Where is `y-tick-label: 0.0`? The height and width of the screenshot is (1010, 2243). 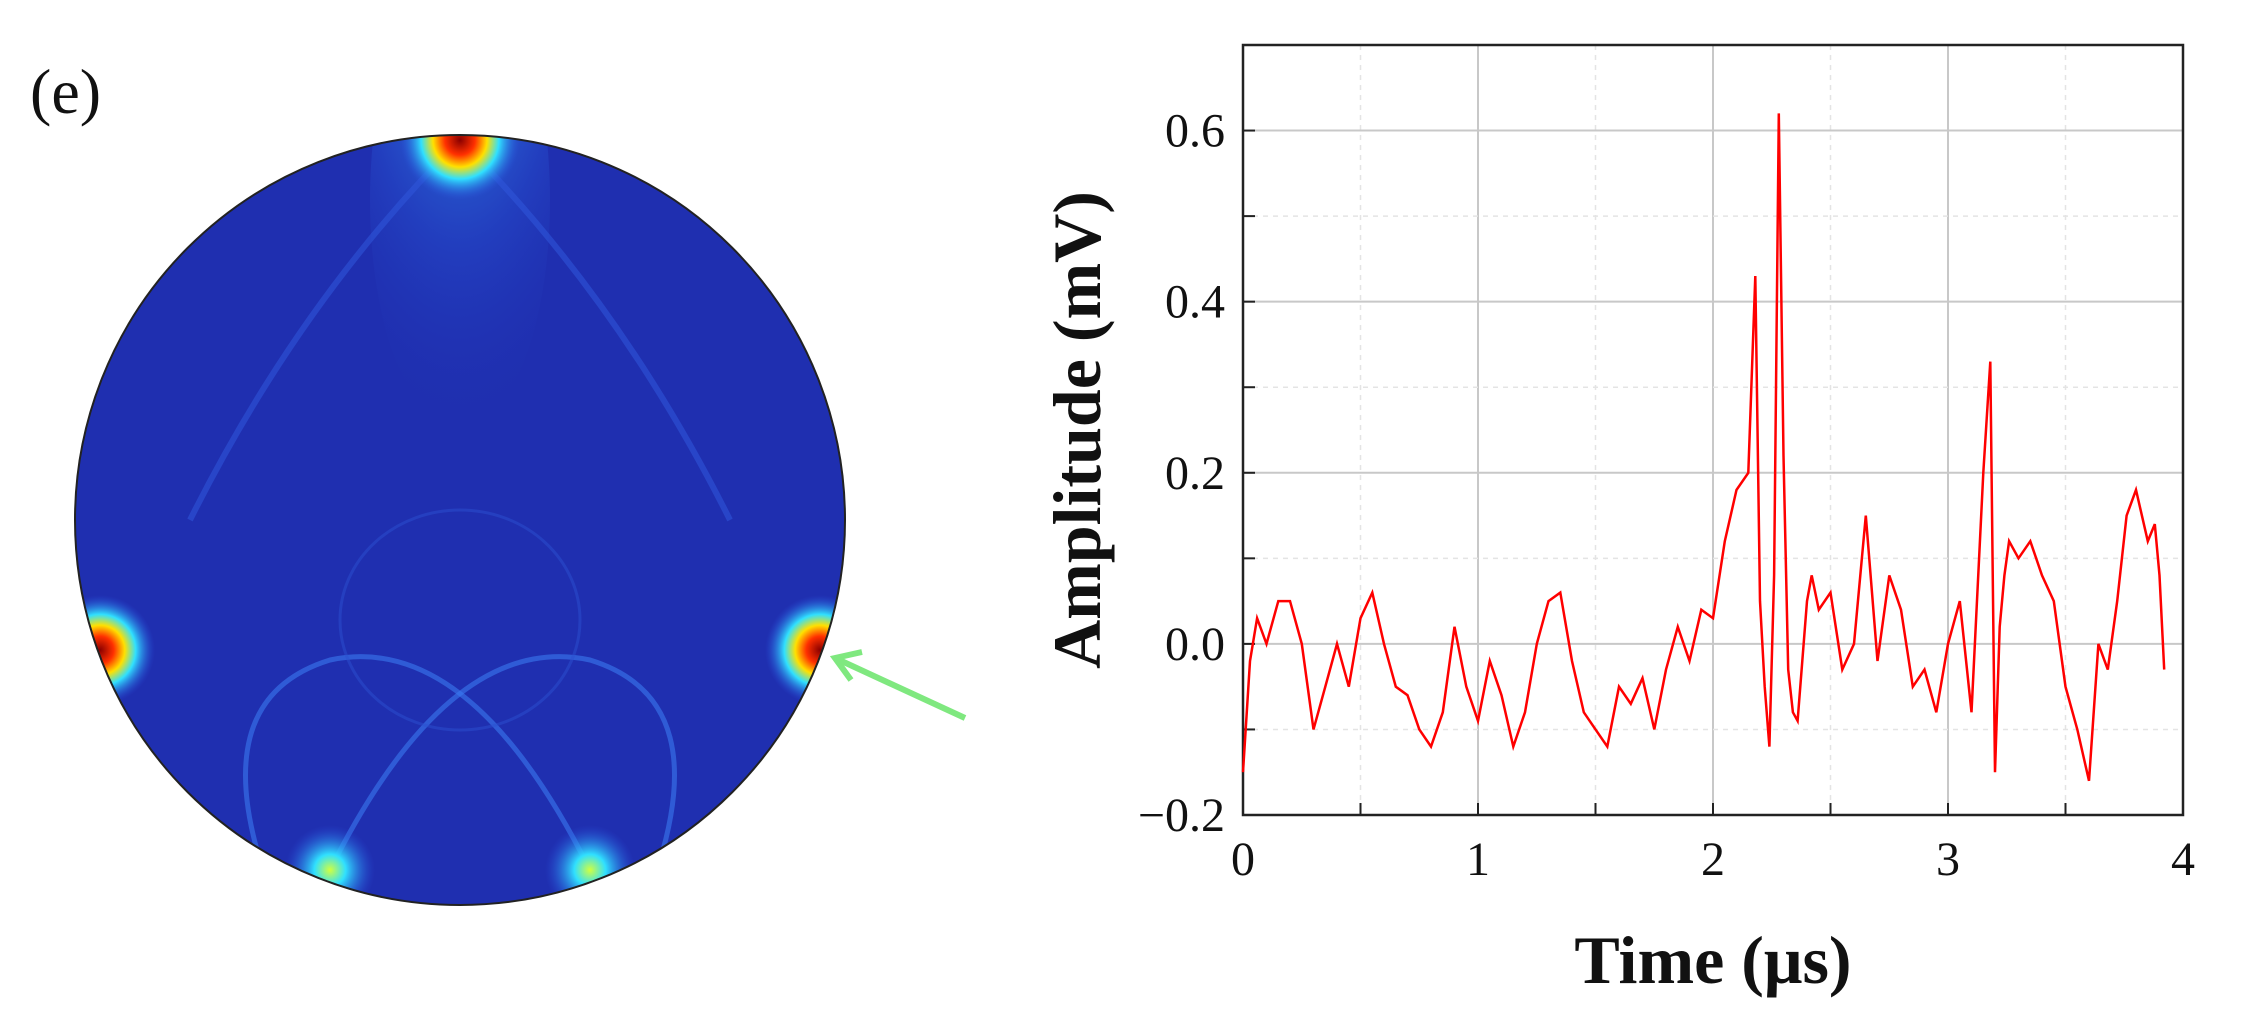
y-tick-label: 0.0 is located at coordinates (1195, 644).